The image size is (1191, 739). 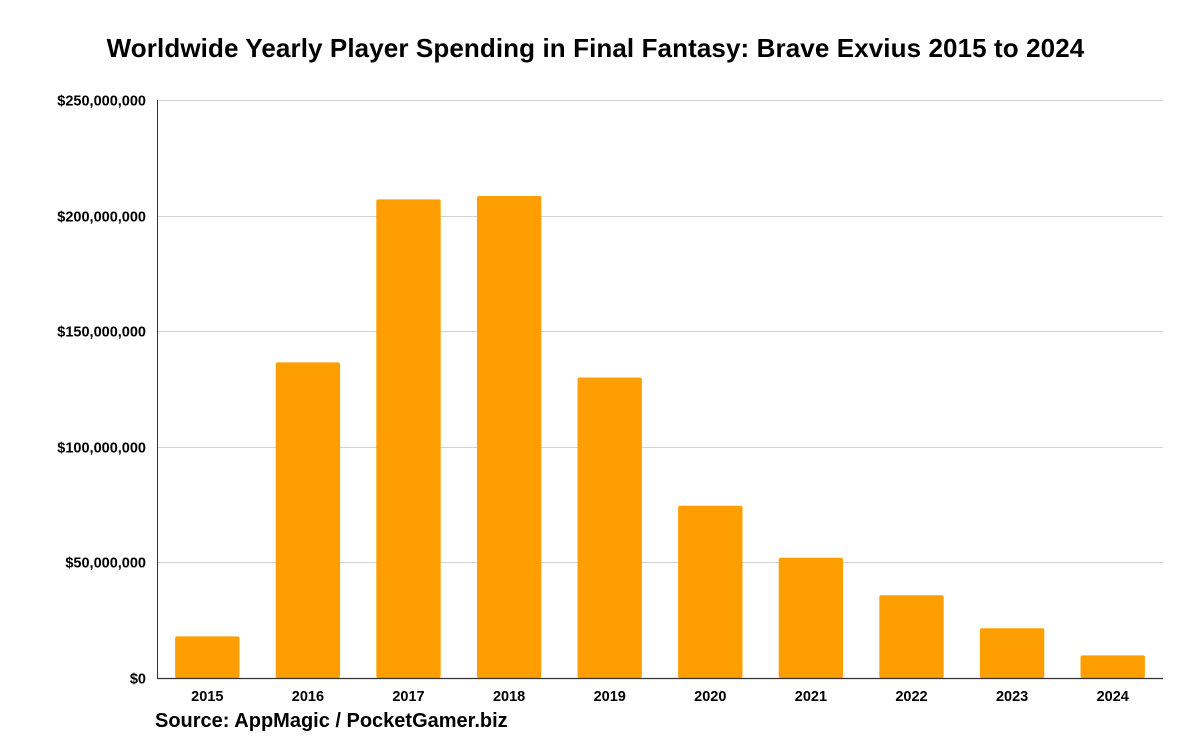 I want to click on bar-2023, so click(x=1012, y=653).